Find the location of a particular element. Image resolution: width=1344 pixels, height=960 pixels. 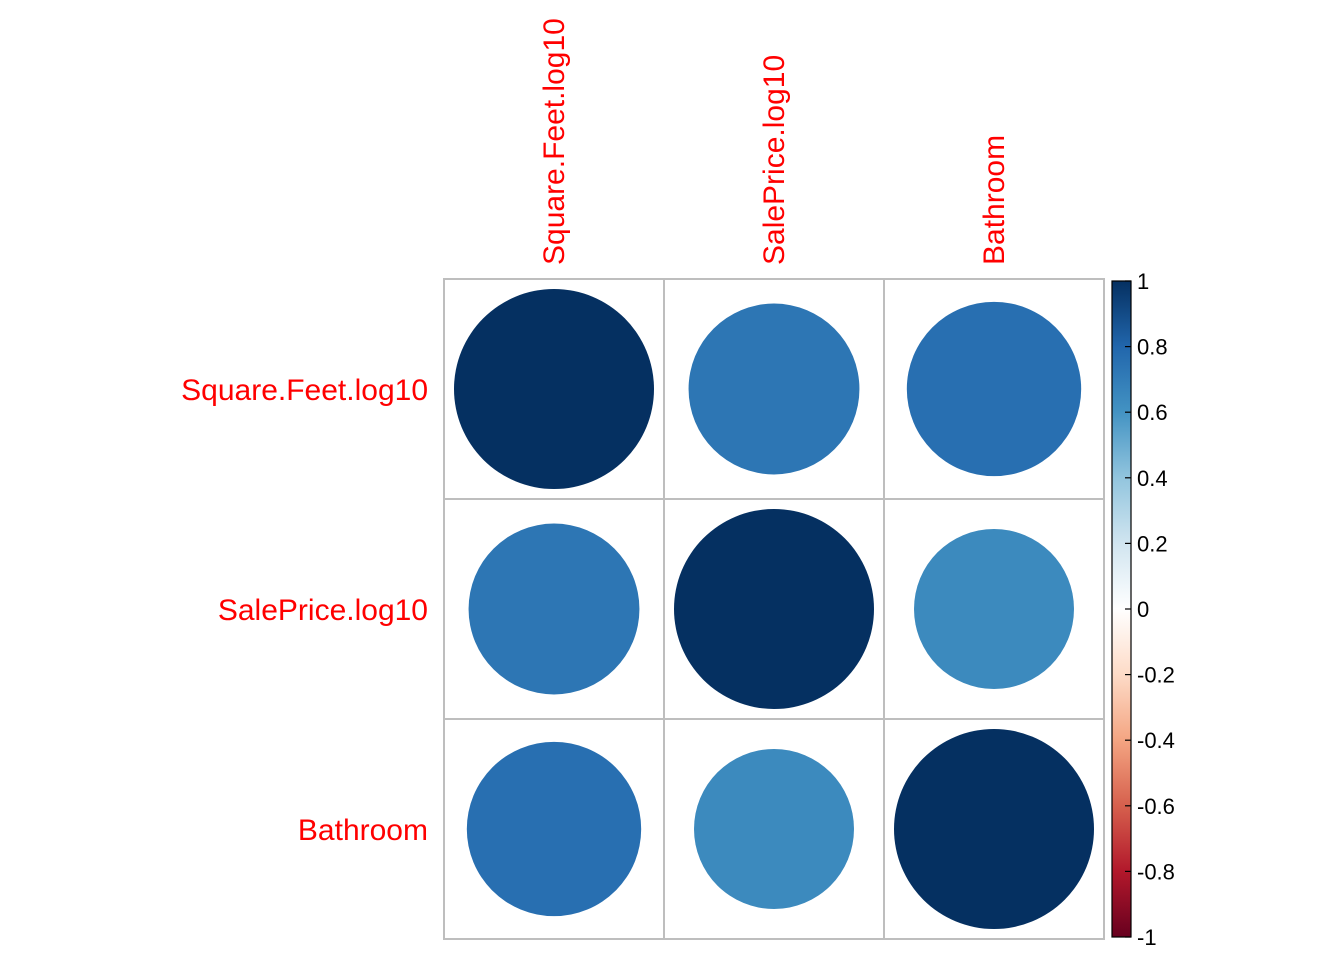

colorbar-tick-label: 0.2 is located at coordinates (1152, 543).